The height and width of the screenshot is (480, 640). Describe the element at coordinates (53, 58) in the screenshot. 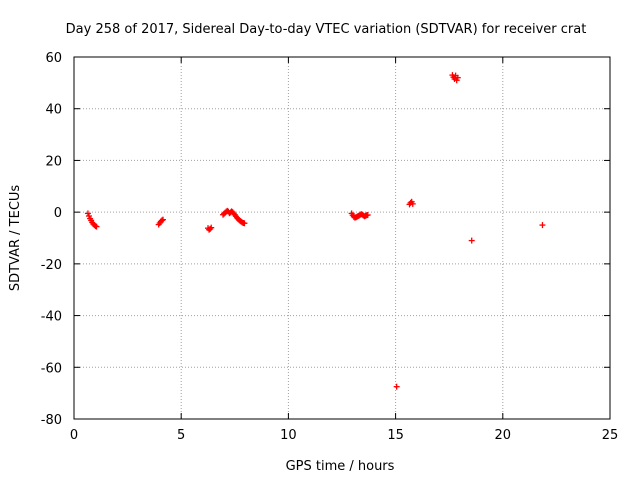

I see `y-tick-label: 60` at that location.